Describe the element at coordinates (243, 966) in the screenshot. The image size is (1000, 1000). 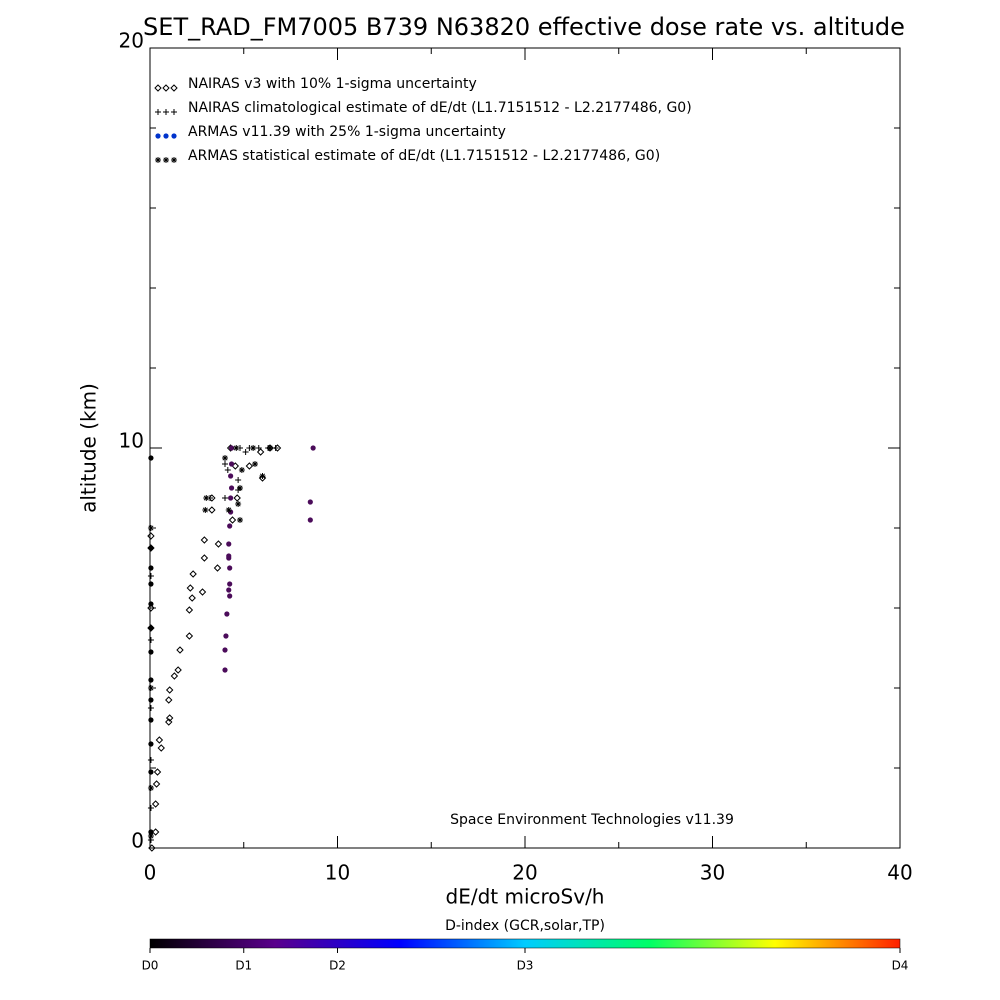
I see `colorbar-tick-label: D1` at that location.